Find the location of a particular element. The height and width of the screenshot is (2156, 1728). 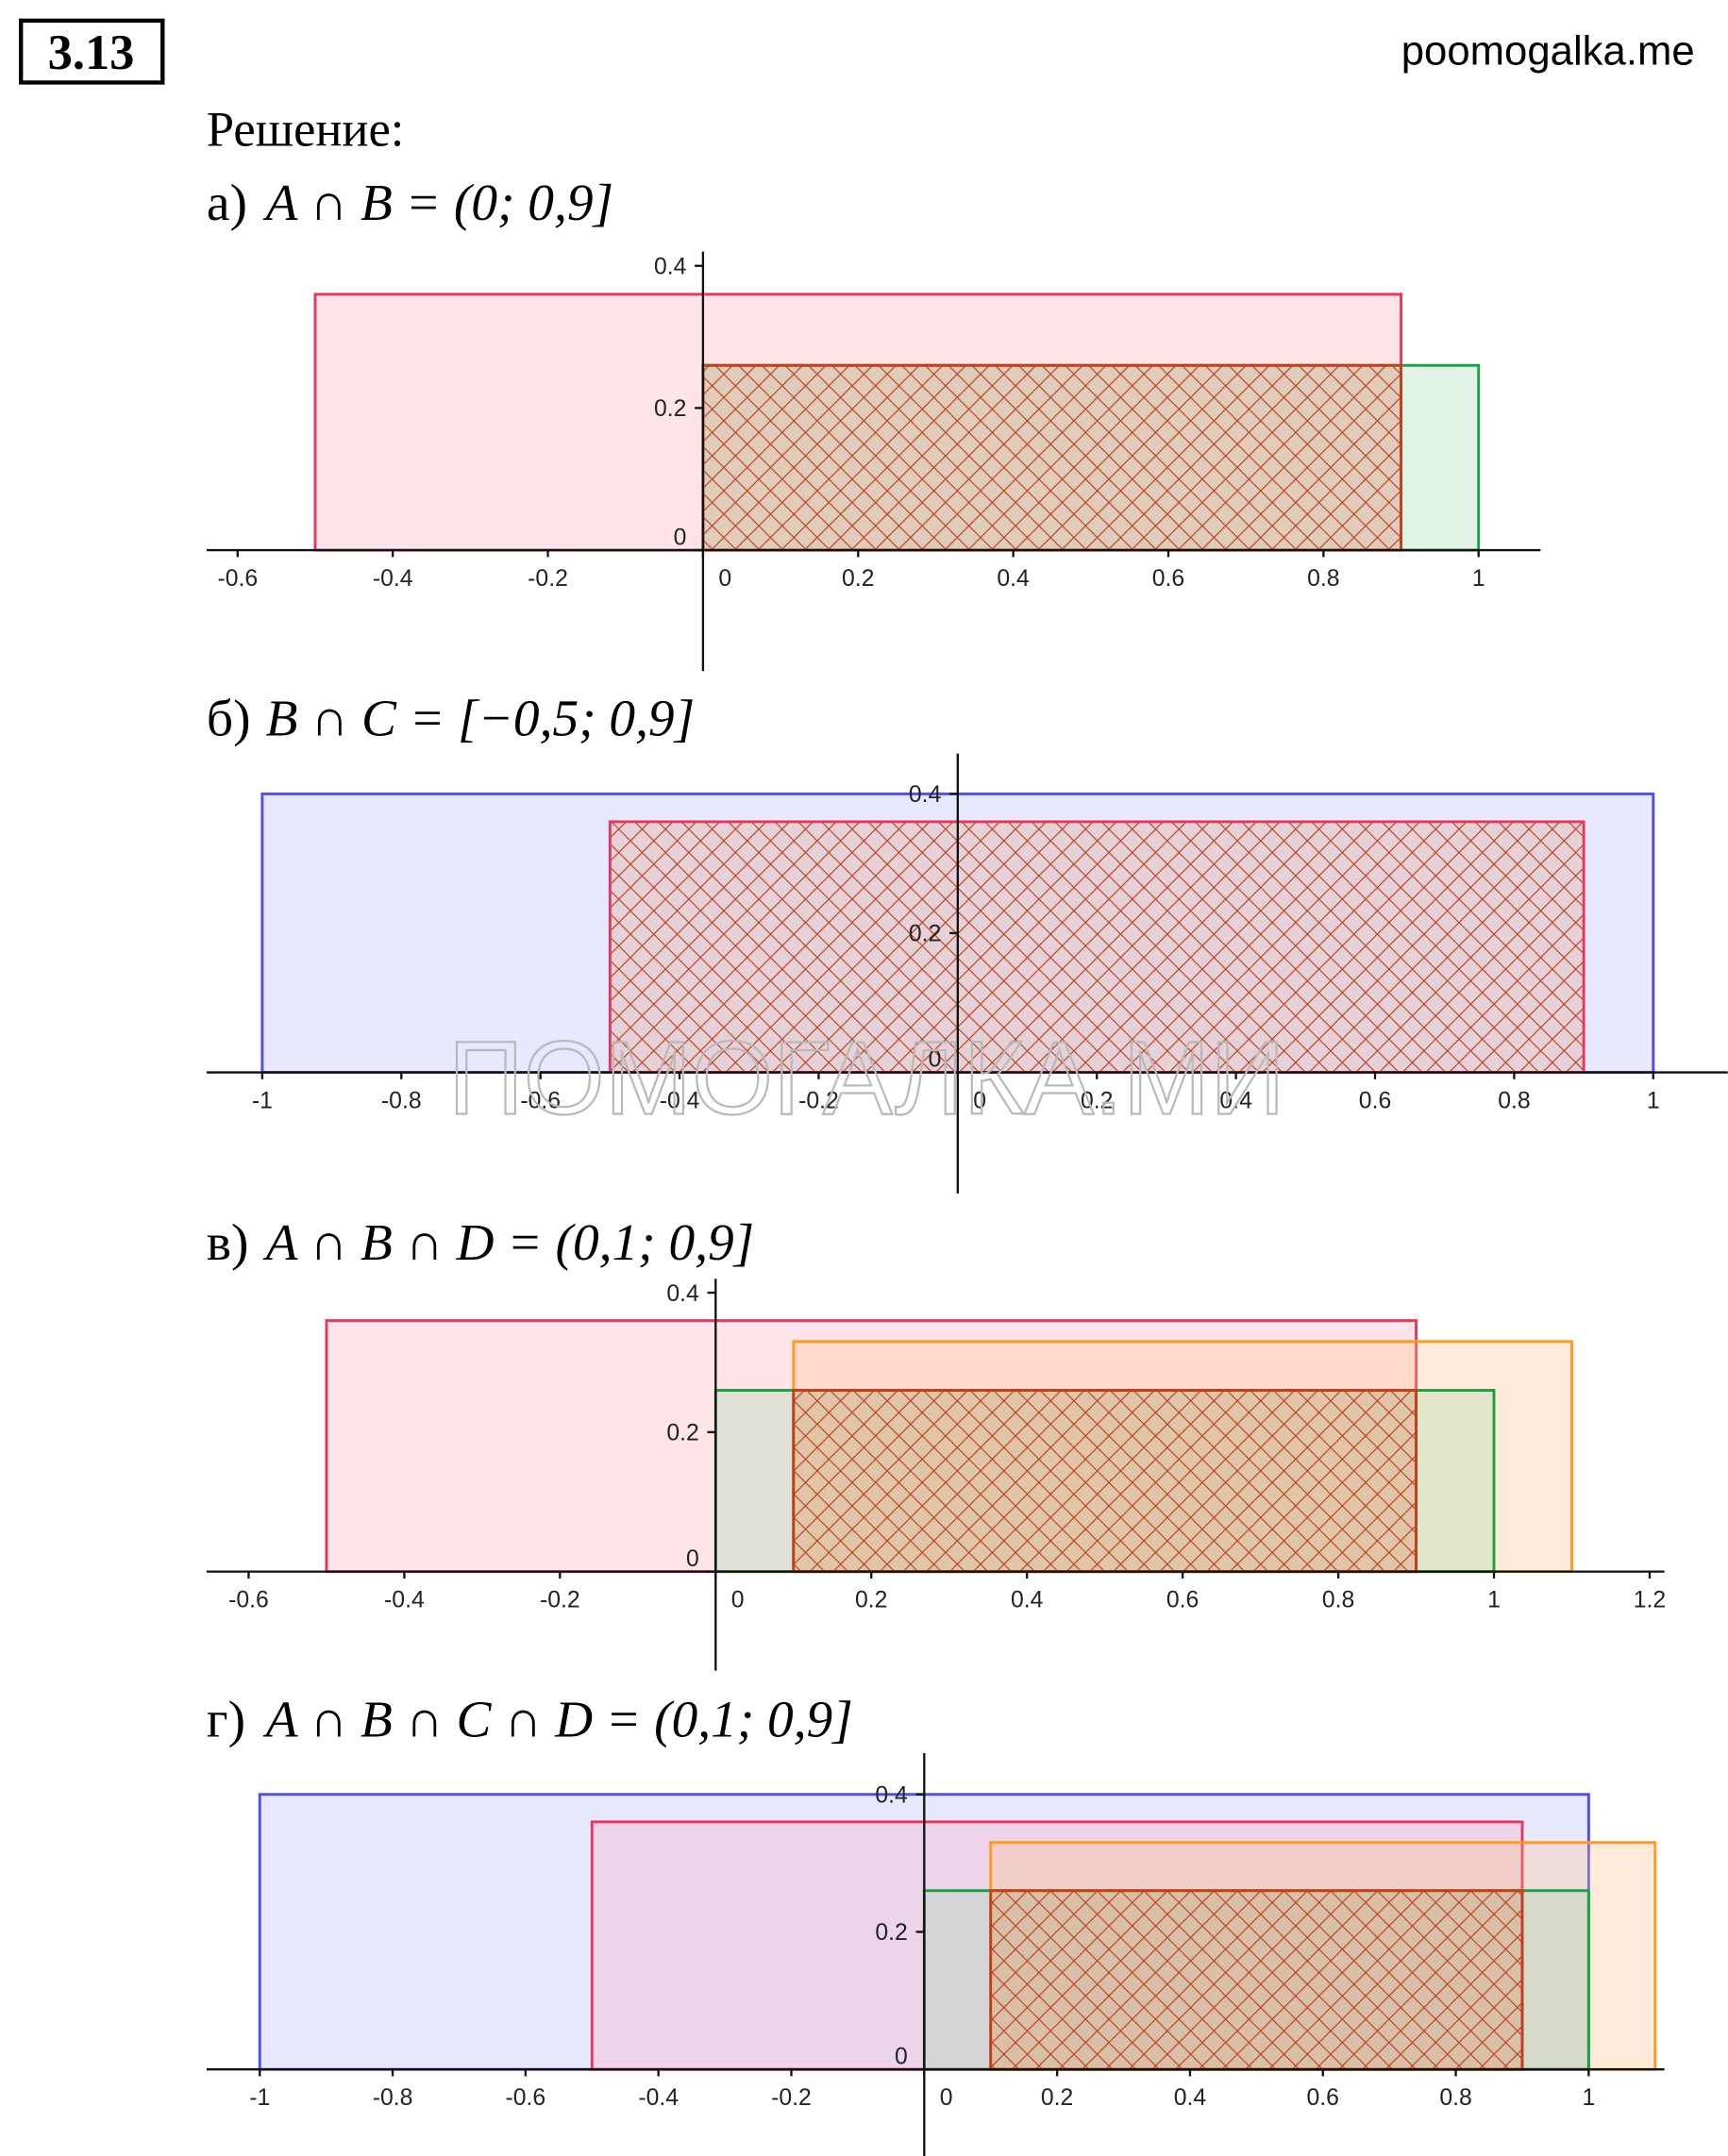

number-box is located at coordinates (92, 51).